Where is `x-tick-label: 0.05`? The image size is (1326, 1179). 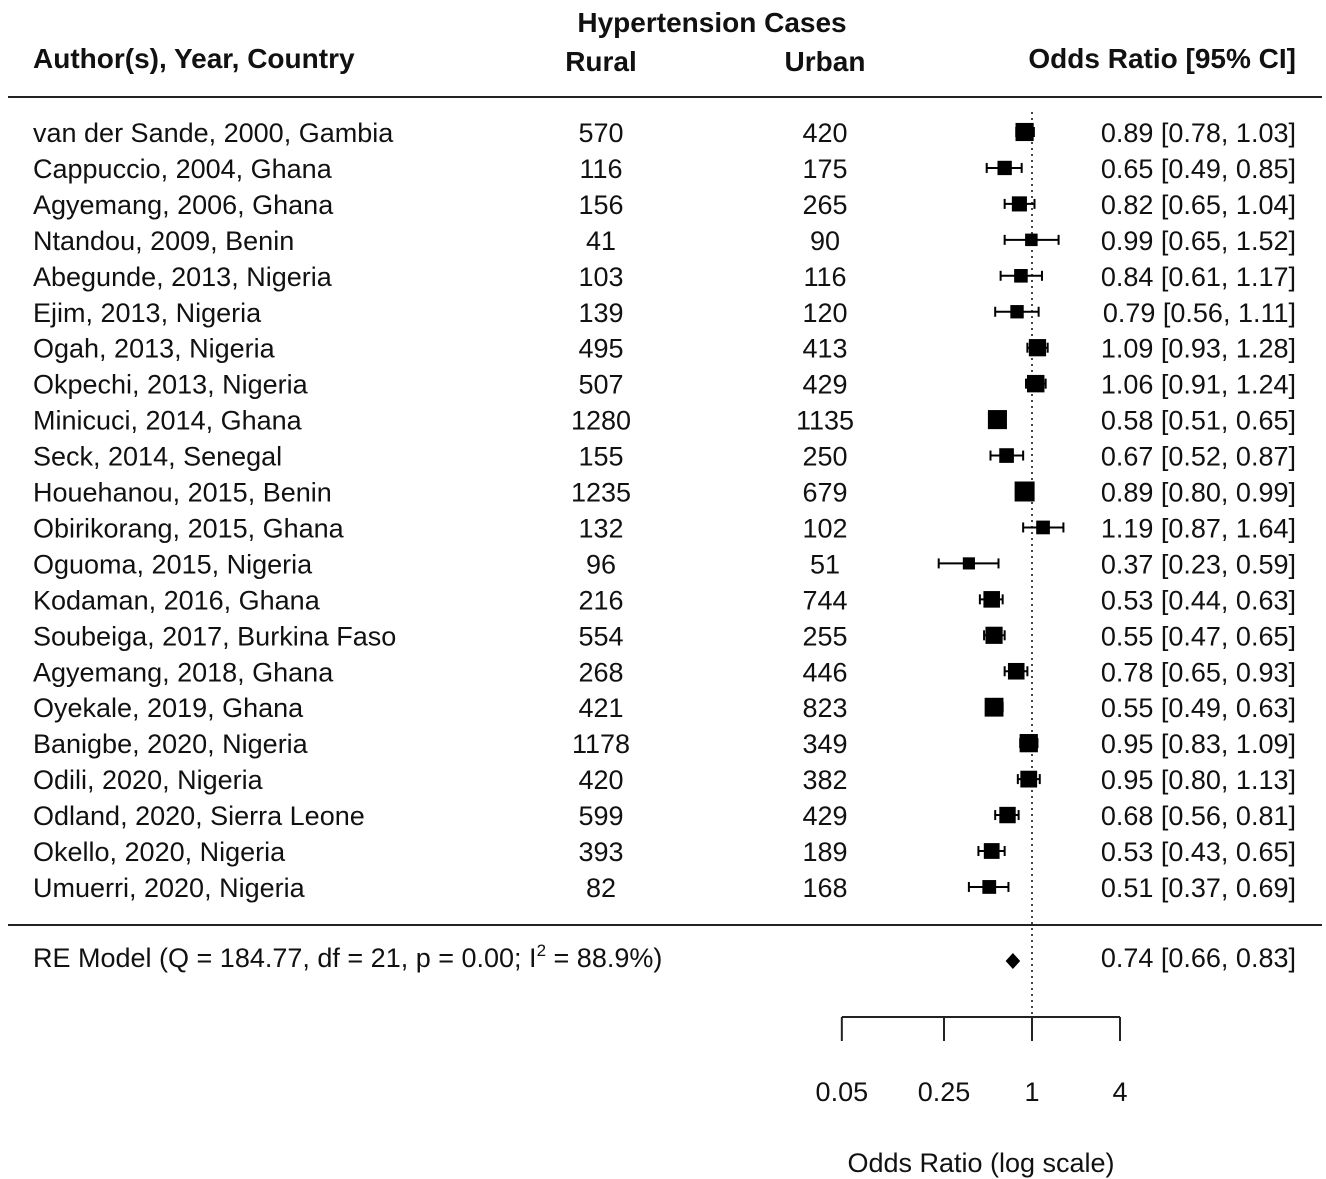 x-tick-label: 0.05 is located at coordinates (842, 1092).